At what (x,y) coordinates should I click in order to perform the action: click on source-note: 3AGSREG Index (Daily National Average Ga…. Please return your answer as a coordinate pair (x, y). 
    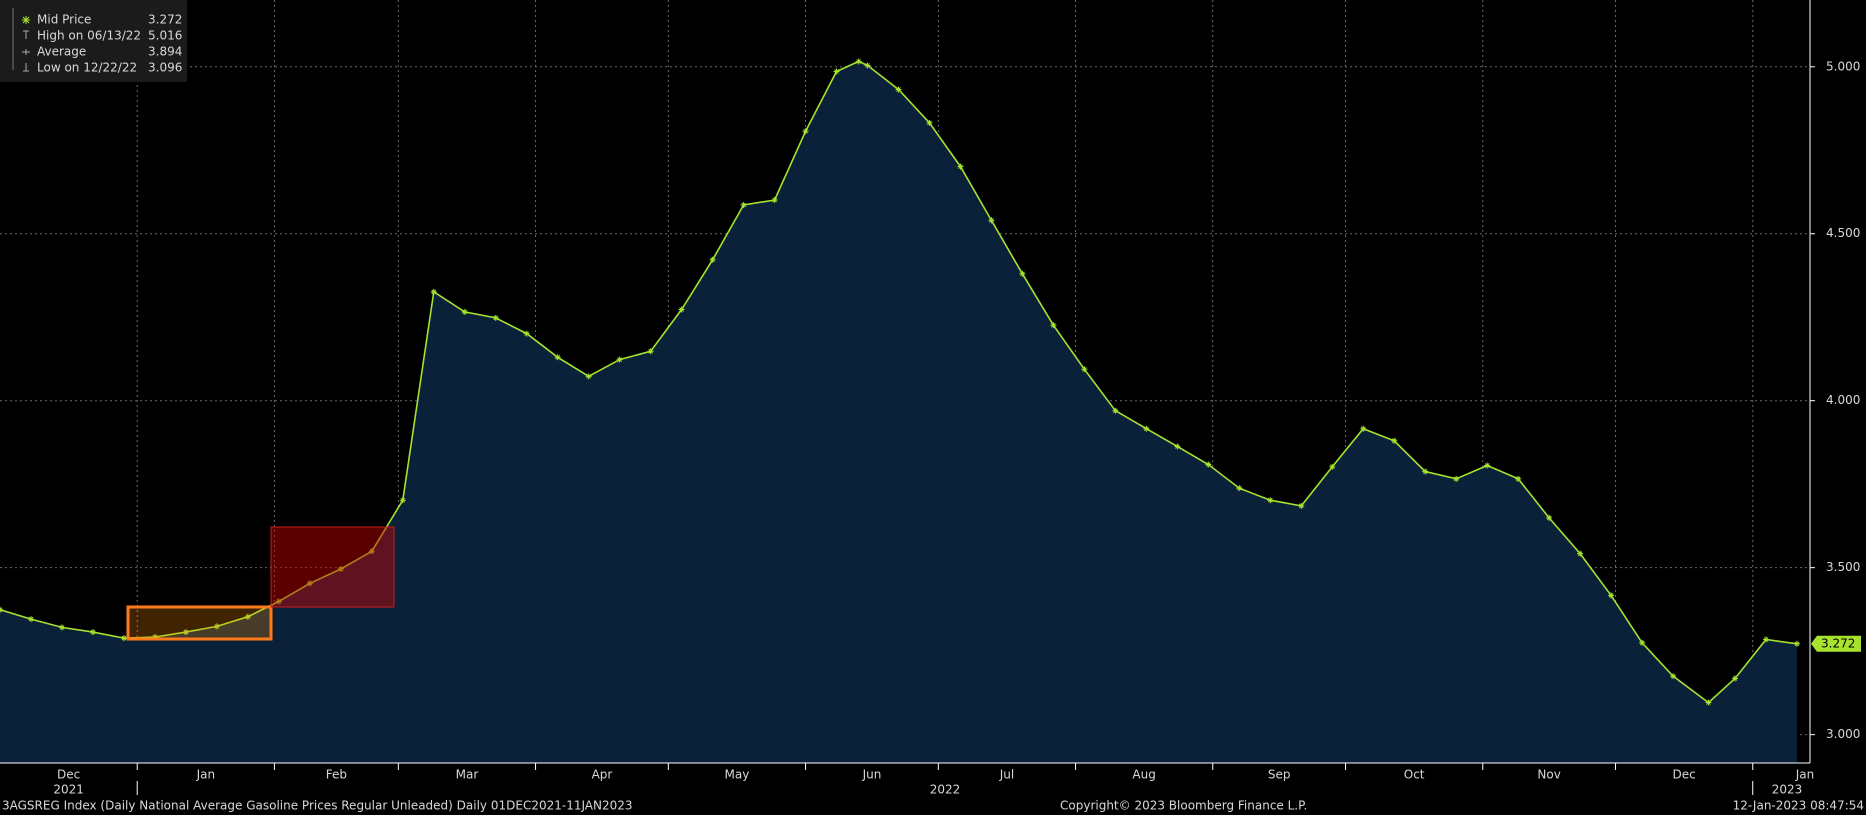
    Looking at the image, I should click on (317, 806).